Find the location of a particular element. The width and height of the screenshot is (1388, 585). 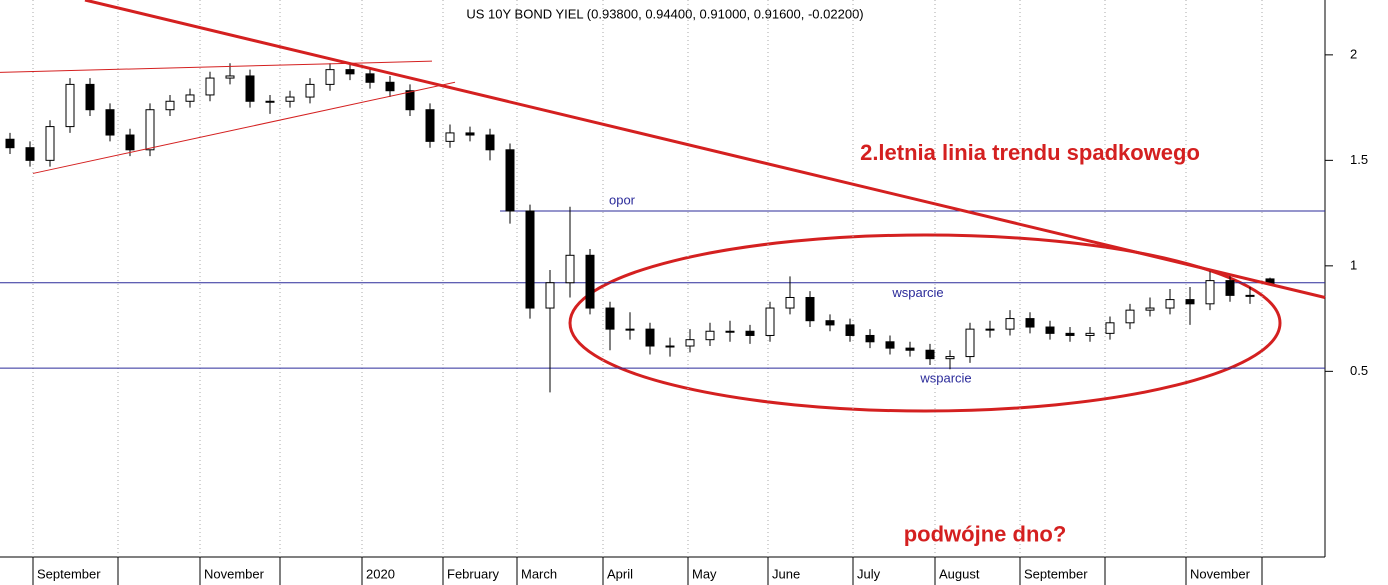

x-tick-label: April is located at coordinates (620, 573).